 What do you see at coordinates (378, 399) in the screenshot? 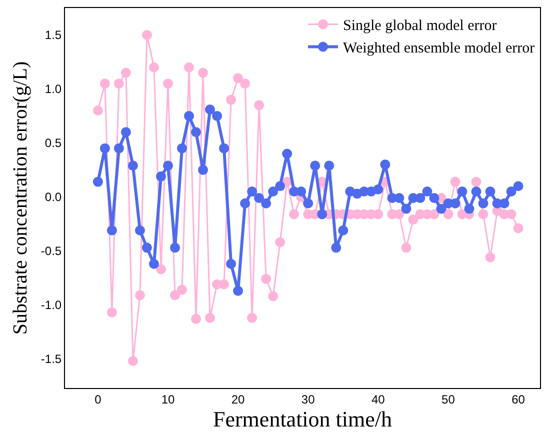
I see `x-tick-label: 40` at bounding box center [378, 399].